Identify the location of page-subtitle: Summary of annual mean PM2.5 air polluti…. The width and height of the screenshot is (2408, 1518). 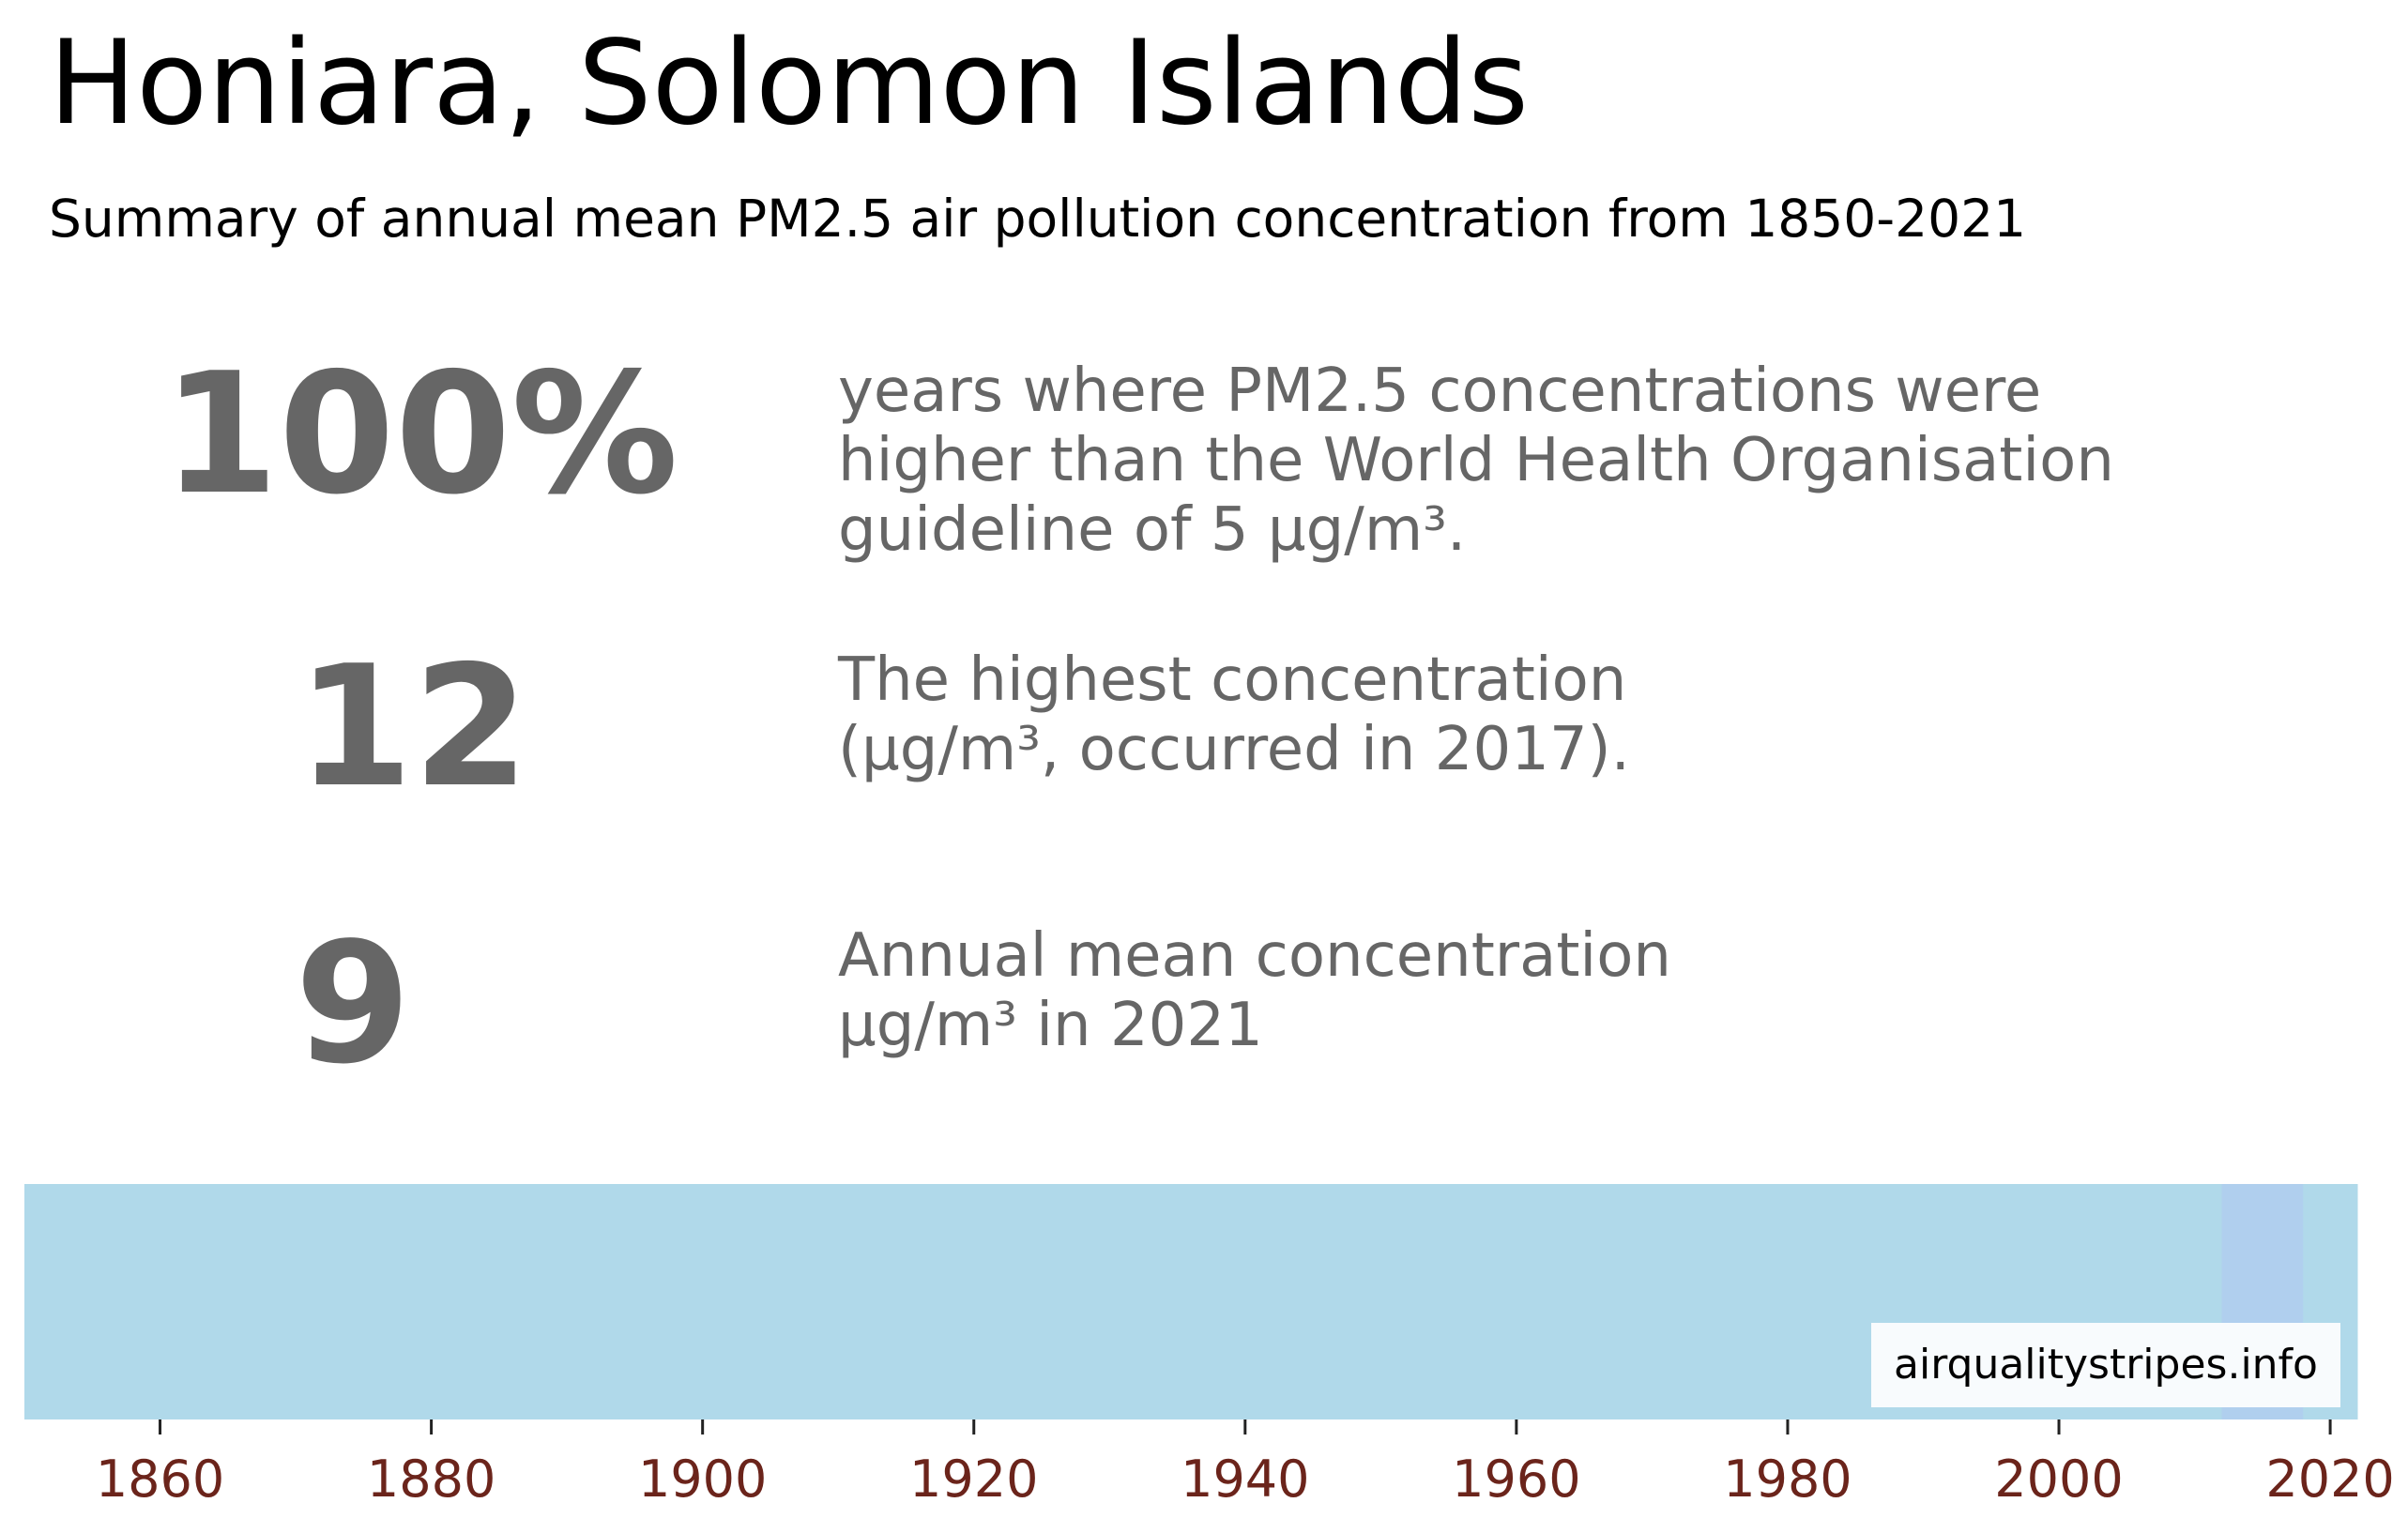
(1038, 219).